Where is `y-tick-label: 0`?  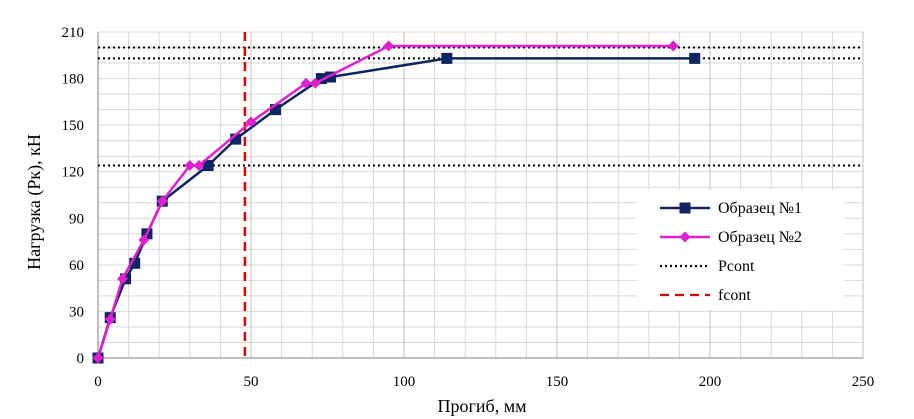
y-tick-label: 0 is located at coordinates (81, 359).